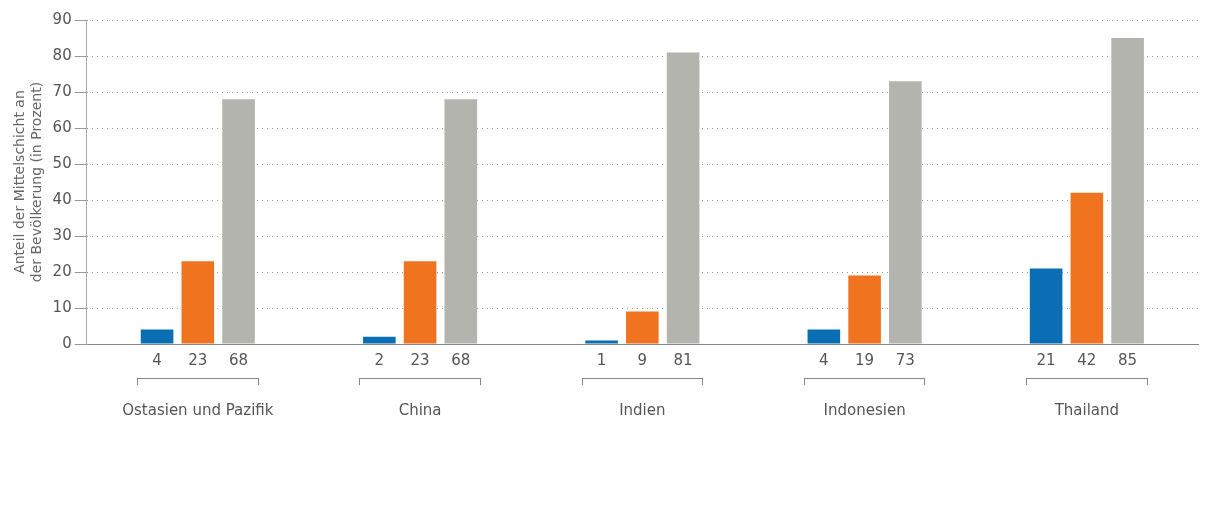 The height and width of the screenshot is (512, 1217). Describe the element at coordinates (1086, 409) in the screenshot. I see `x-tick-label: Thailand` at that location.